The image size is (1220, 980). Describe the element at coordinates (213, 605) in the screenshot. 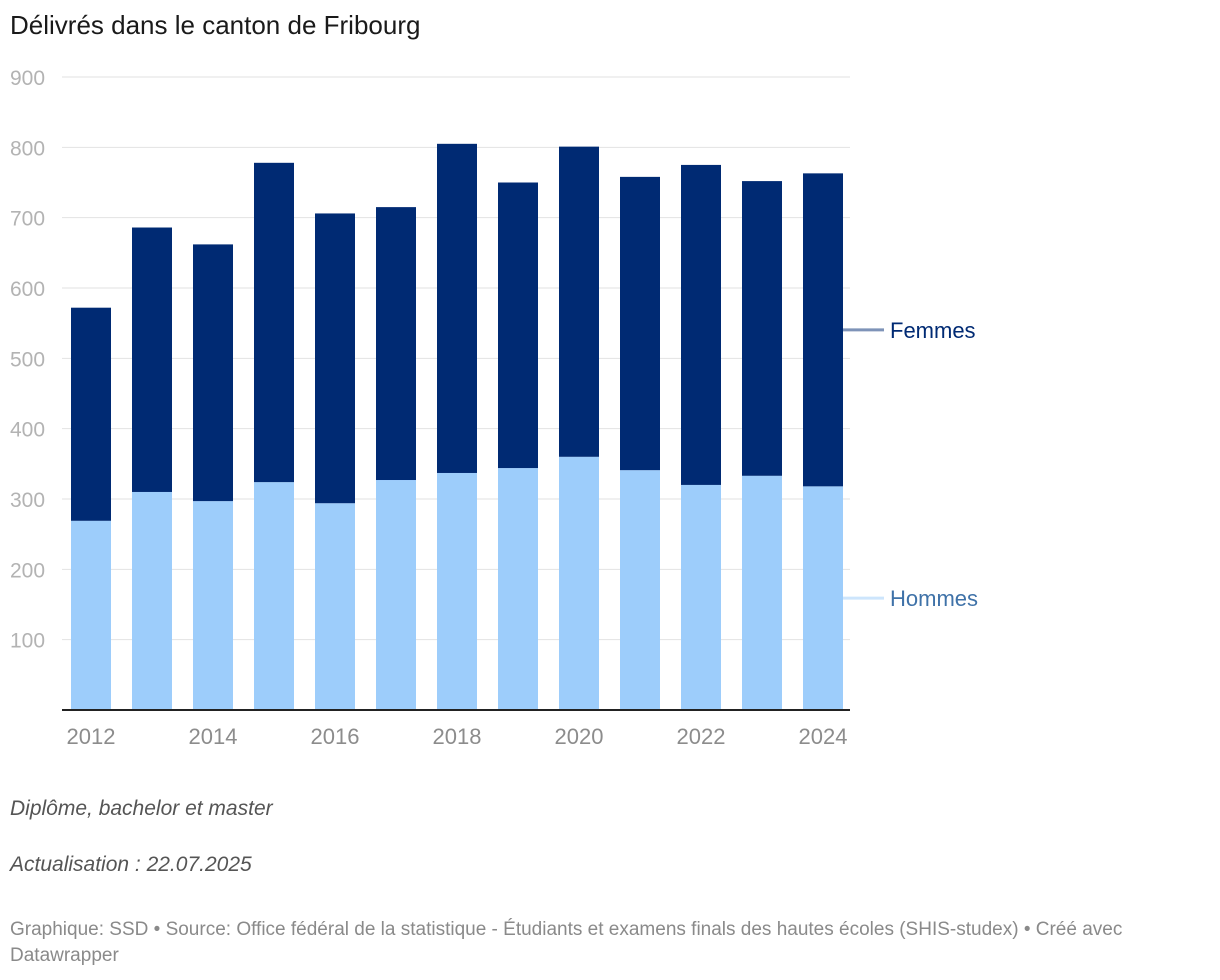

I see `bar-hommes-2014` at that location.